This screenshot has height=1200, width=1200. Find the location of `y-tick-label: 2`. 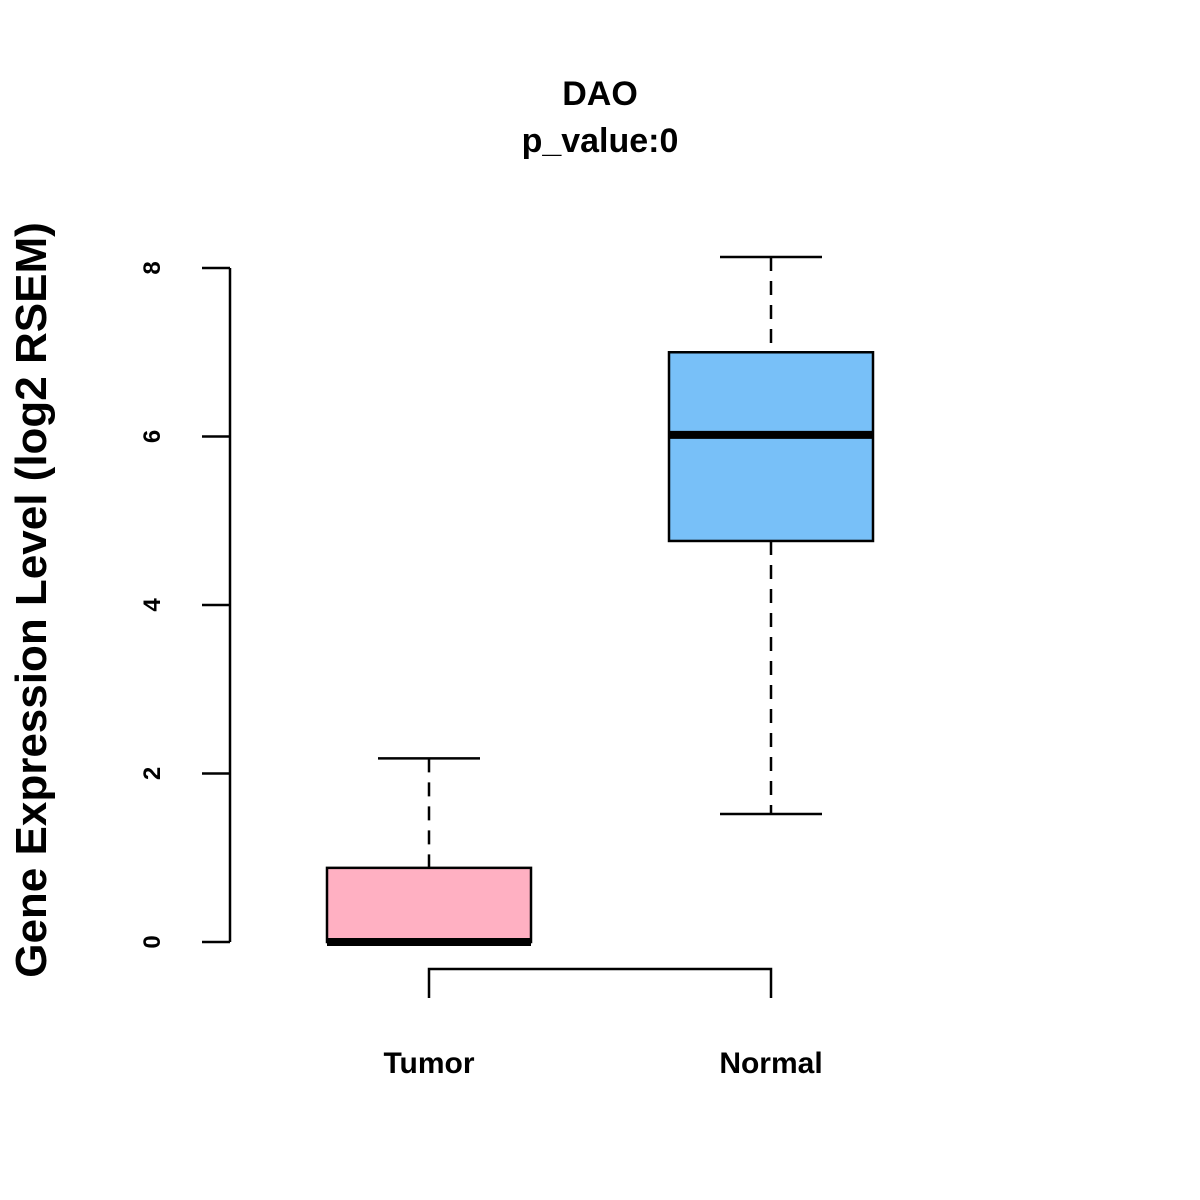

y-tick-label: 2 is located at coordinates (152, 773).